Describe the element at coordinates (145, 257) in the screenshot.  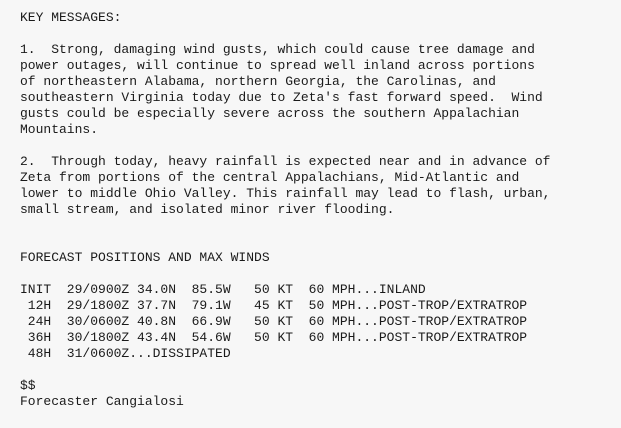
I see `forecast-positions-heading: FORECAST POSITIONS AND MAX WINDS` at that location.